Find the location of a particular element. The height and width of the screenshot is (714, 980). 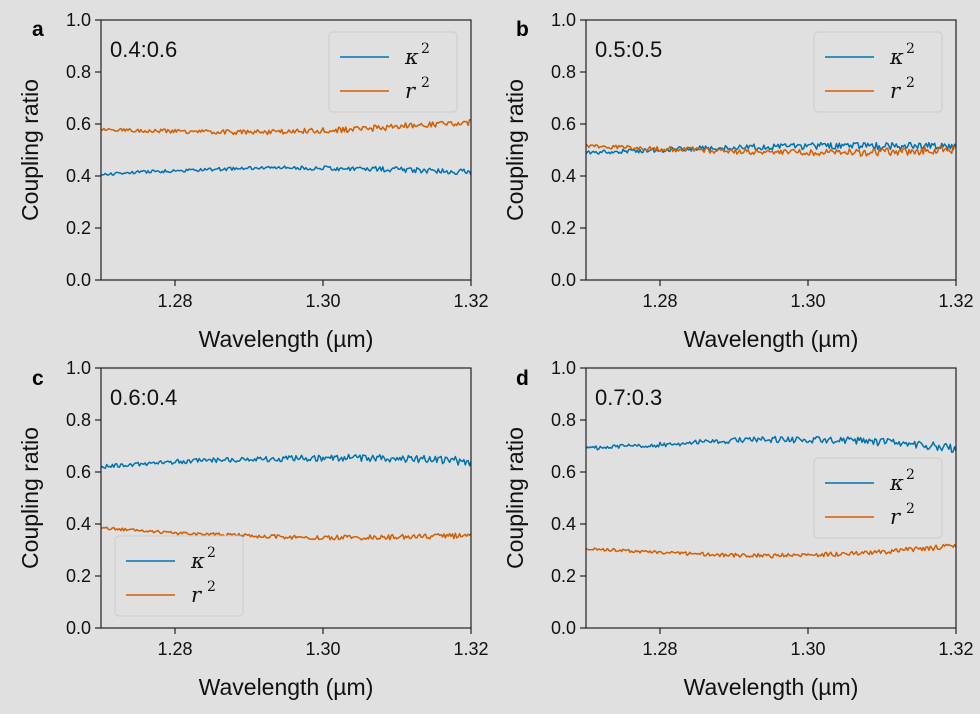

panel-letter: d is located at coordinates (522, 378).